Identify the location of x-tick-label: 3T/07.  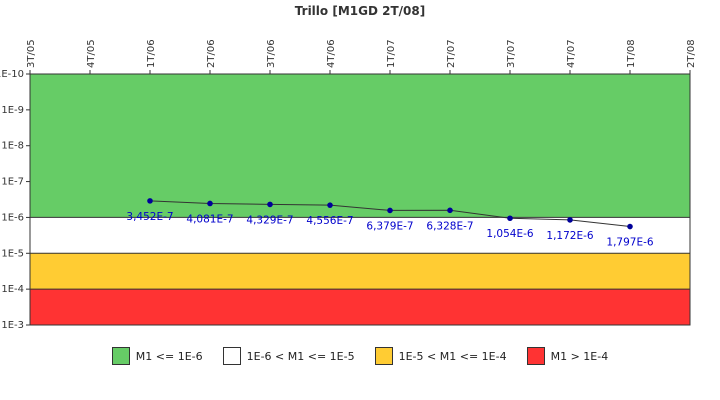
(511, 53).